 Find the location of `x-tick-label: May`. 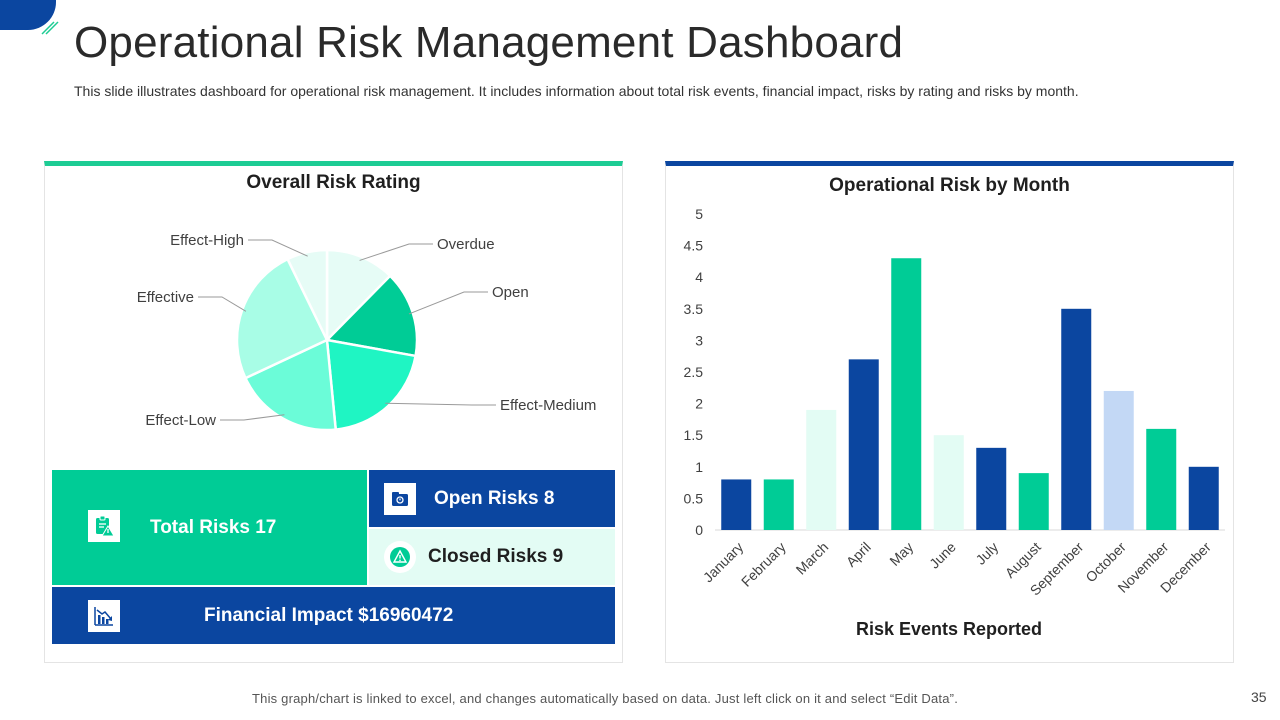

x-tick-label: May is located at coordinates (901, 554).